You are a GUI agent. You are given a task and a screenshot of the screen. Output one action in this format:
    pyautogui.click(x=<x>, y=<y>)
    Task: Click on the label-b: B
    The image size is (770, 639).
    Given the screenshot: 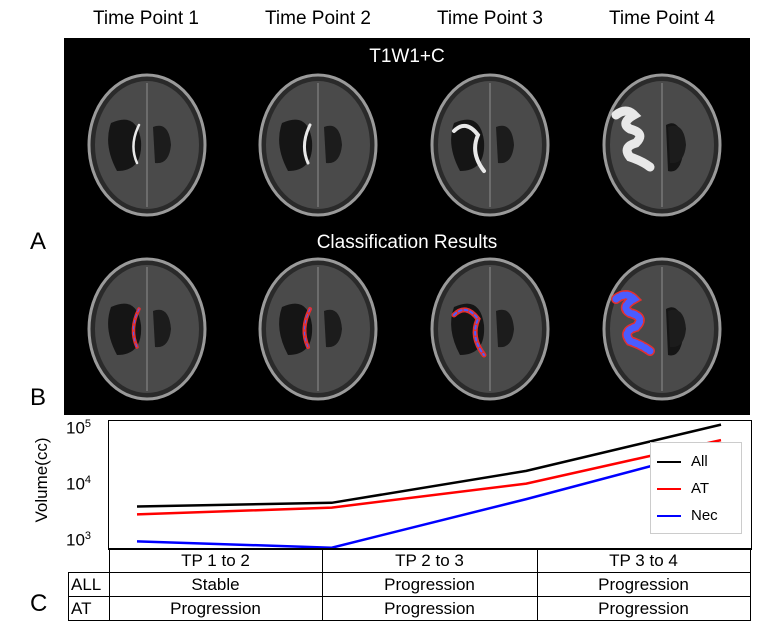 What is the action you would take?
    pyautogui.click(x=38, y=397)
    